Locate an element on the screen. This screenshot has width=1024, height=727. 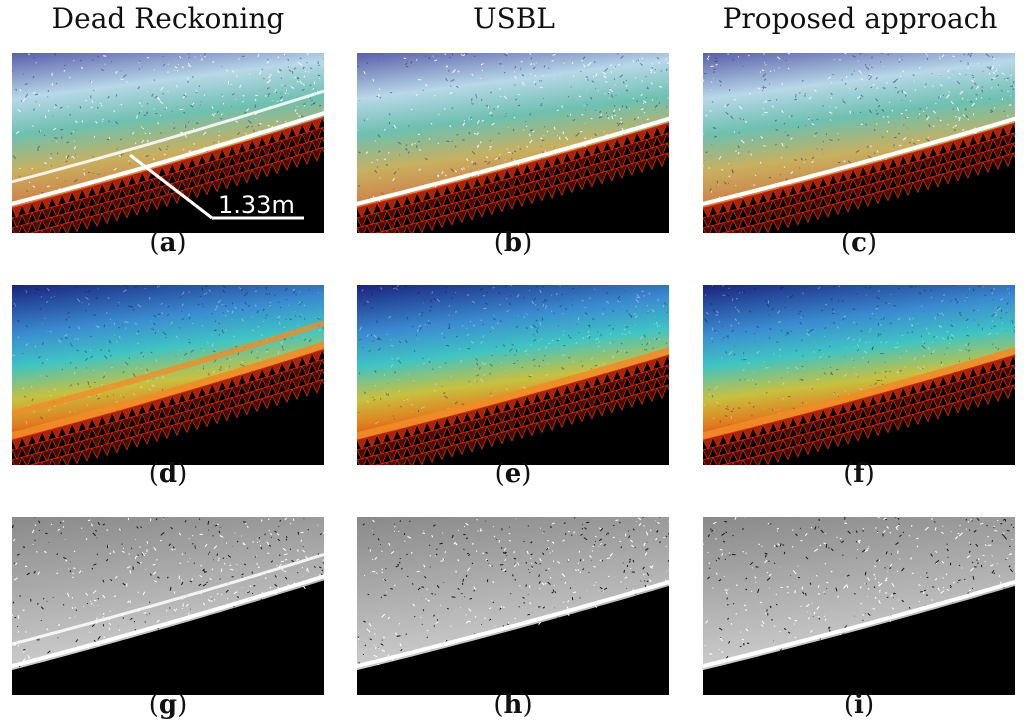
panel-f is located at coordinates (859, 375).